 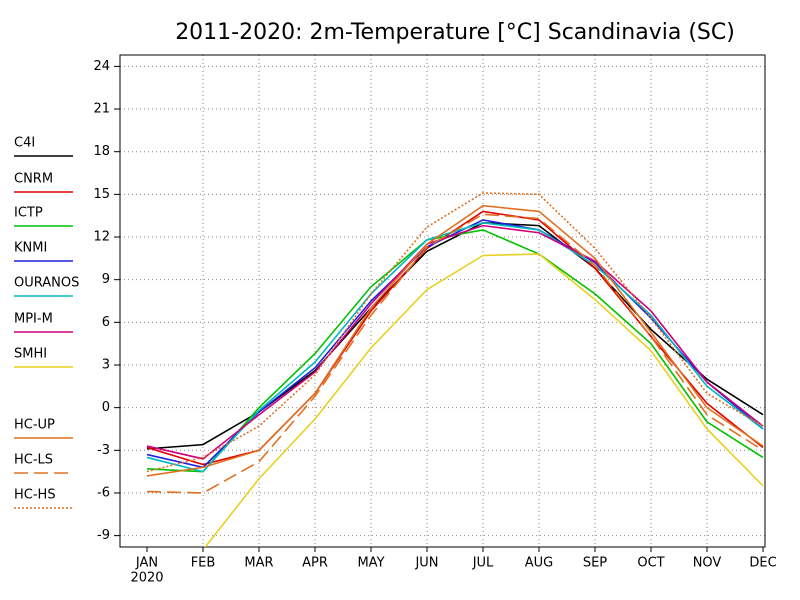 I want to click on x-tick-label: MAR, so click(x=258, y=563).